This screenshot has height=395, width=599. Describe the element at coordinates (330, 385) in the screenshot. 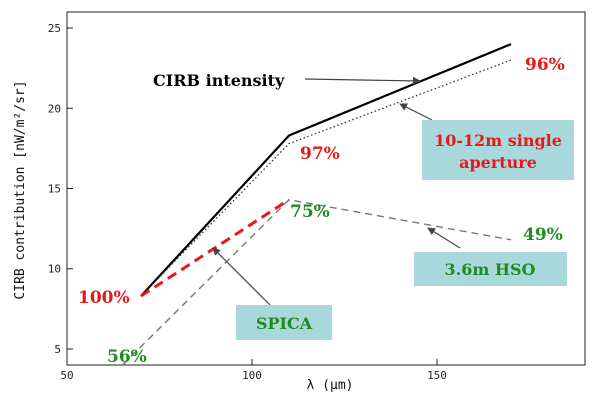

I see `x-axis-label: λ (μm)` at that location.